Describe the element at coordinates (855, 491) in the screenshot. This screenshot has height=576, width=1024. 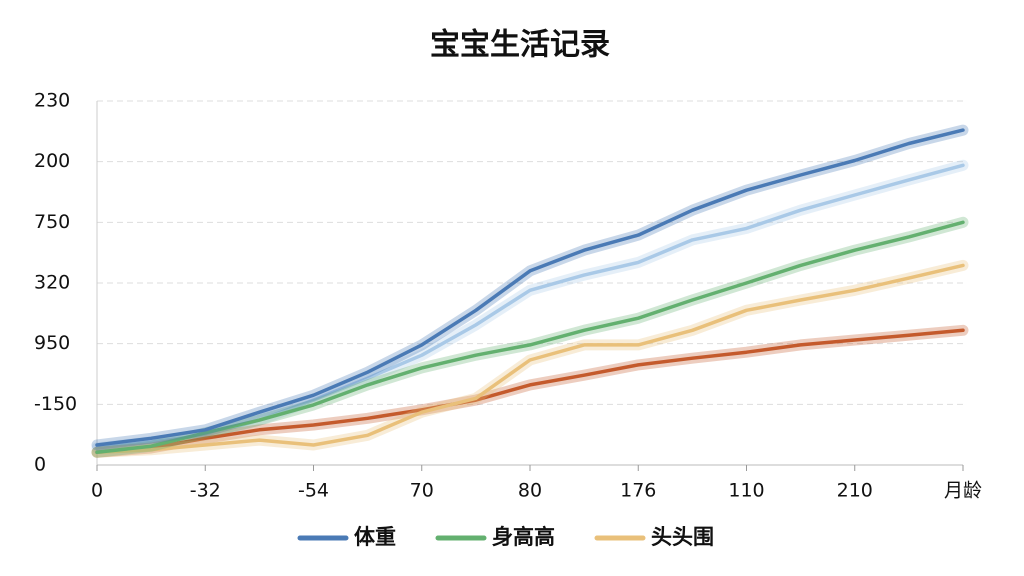
I see `x-tick-label: 210` at that location.